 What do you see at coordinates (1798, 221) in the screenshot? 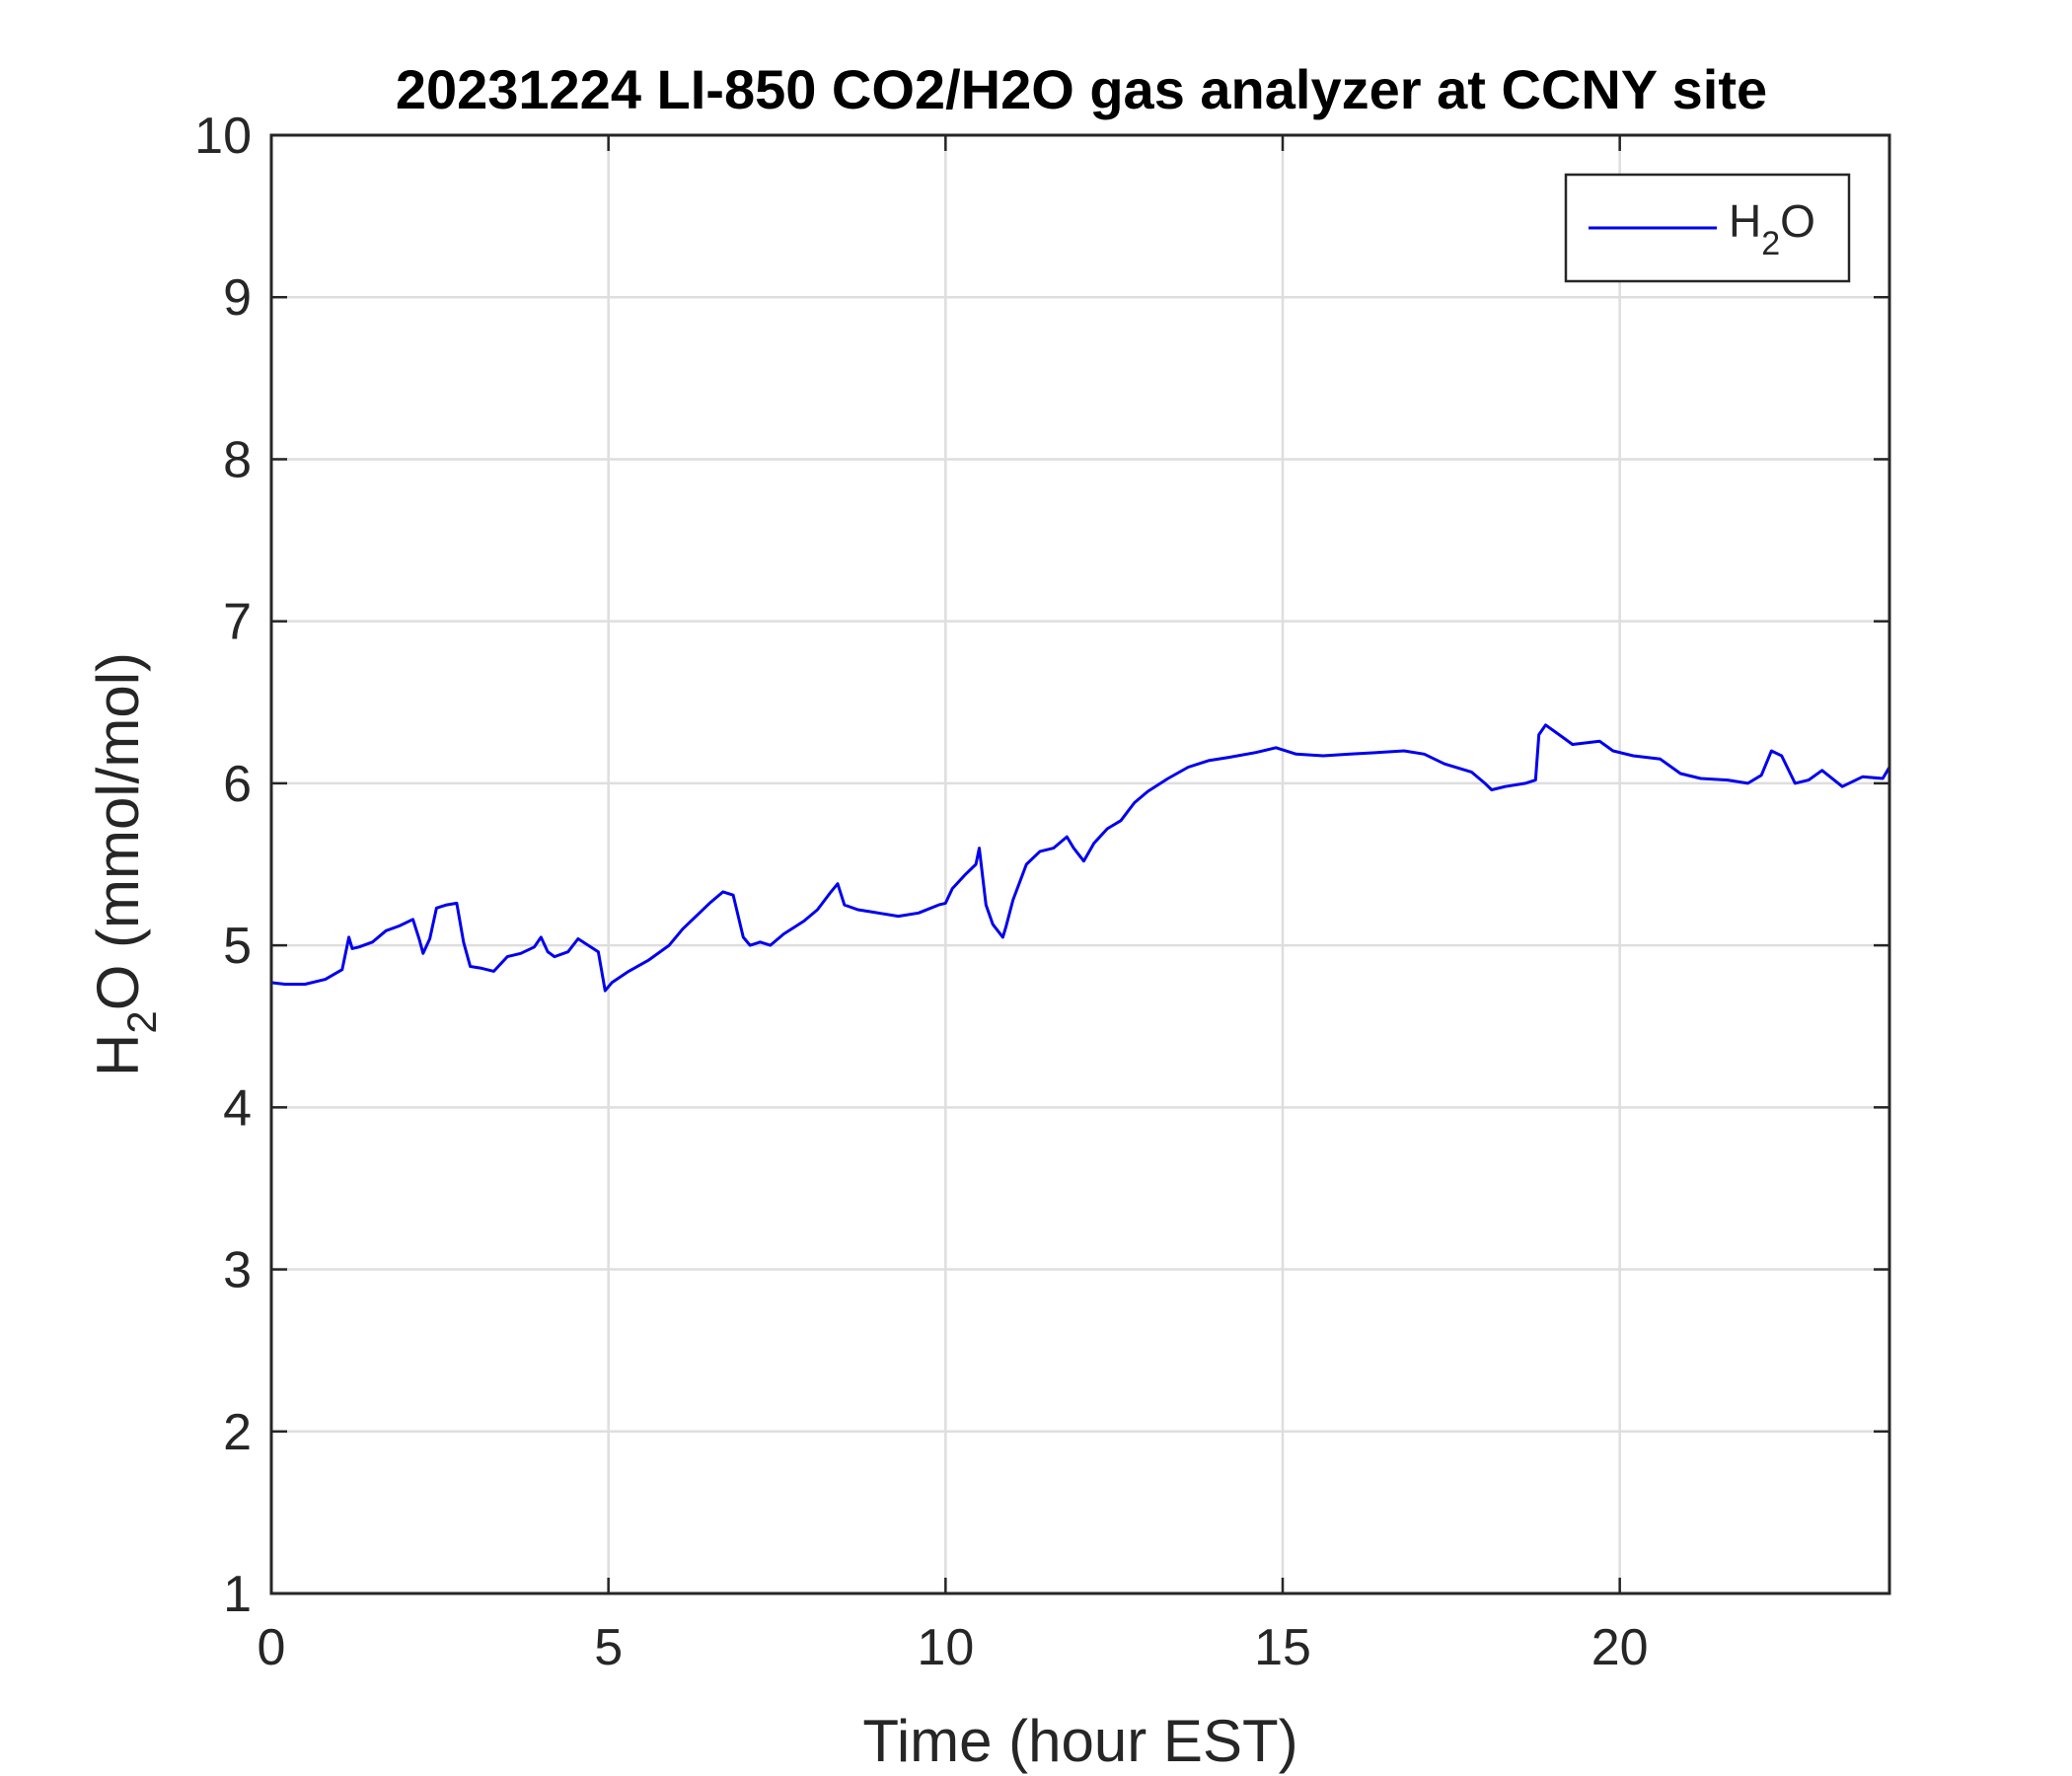
I see `legend-label-rest: O` at bounding box center [1798, 221].